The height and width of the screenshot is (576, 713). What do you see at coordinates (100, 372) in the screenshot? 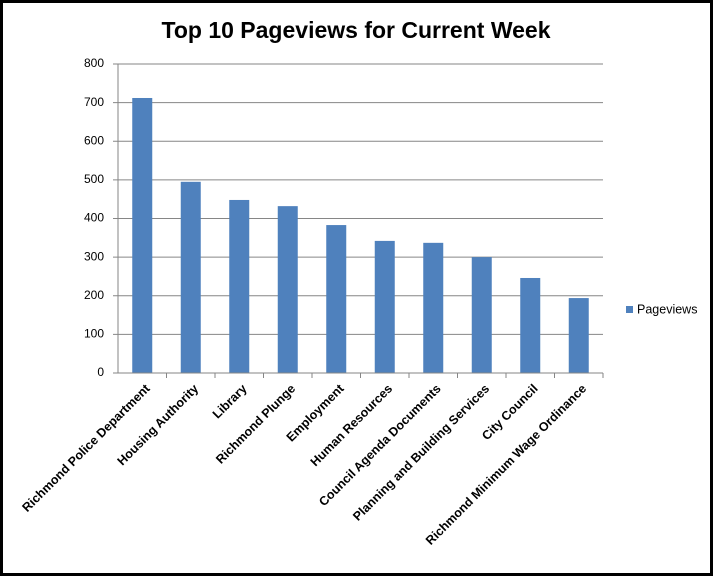
I see `y-tick-label: 0` at bounding box center [100, 372].